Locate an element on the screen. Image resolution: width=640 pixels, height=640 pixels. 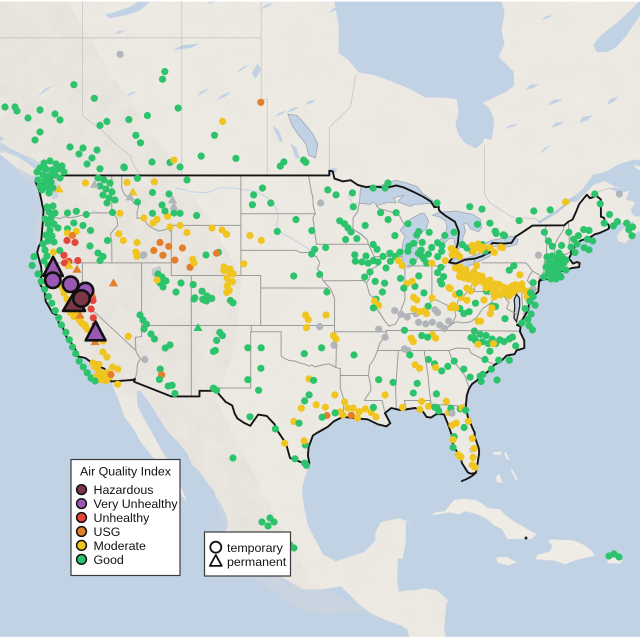
svg-text: permanent is located at coordinates (257, 562).